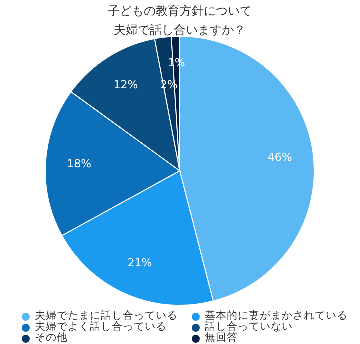 Image resolution: width=360 pixels, height=344 pixels. Describe the element at coordinates (101, 327) in the screenshot. I see `legend-label: 夫婦でよく話し合っている` at that location.